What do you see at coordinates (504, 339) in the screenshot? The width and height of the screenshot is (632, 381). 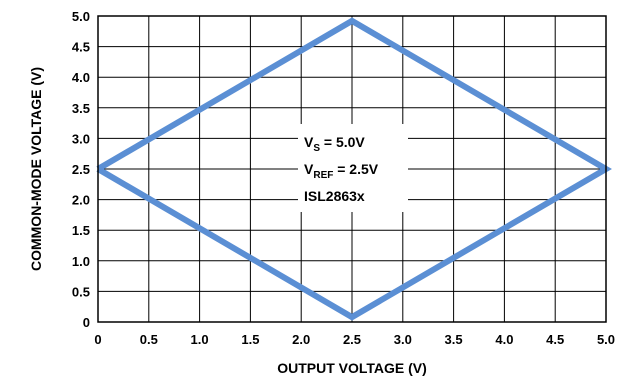 I see `x-tick-label: 4.0` at bounding box center [504, 339].